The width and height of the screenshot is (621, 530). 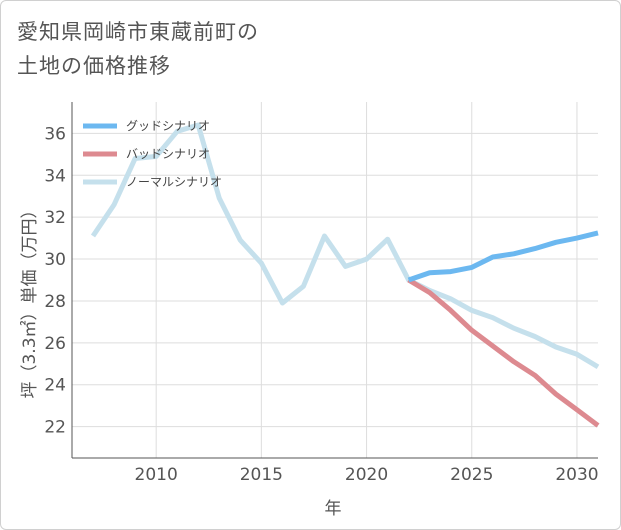 What do you see at coordinates (55, 218) in the screenshot?
I see `y-tick-label-32: 32` at bounding box center [55, 218].